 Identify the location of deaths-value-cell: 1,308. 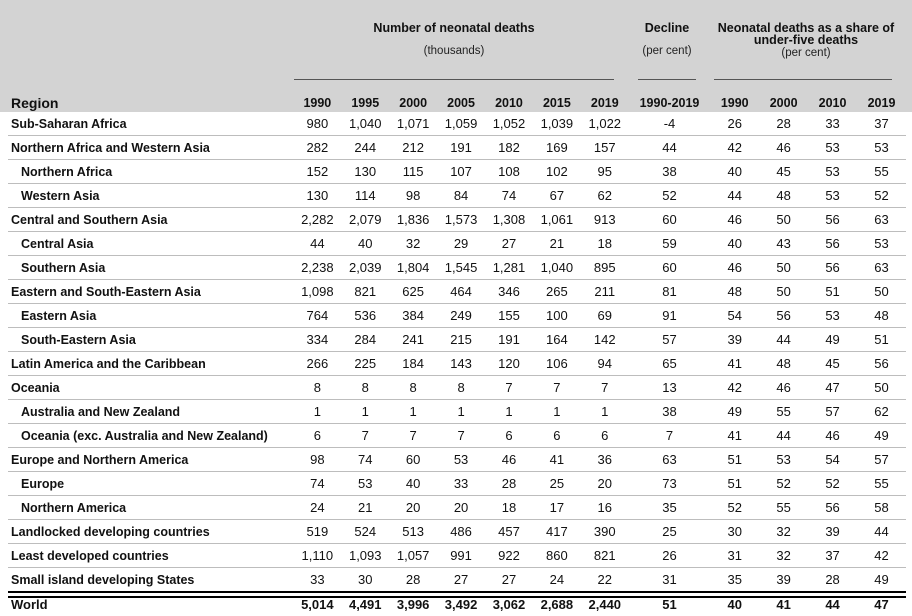
(509, 219).